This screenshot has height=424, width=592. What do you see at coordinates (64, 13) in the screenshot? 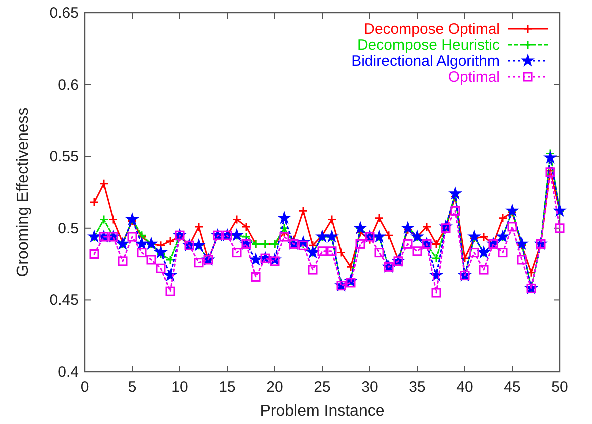
I see `y-tick-label: 0.65` at bounding box center [64, 13].